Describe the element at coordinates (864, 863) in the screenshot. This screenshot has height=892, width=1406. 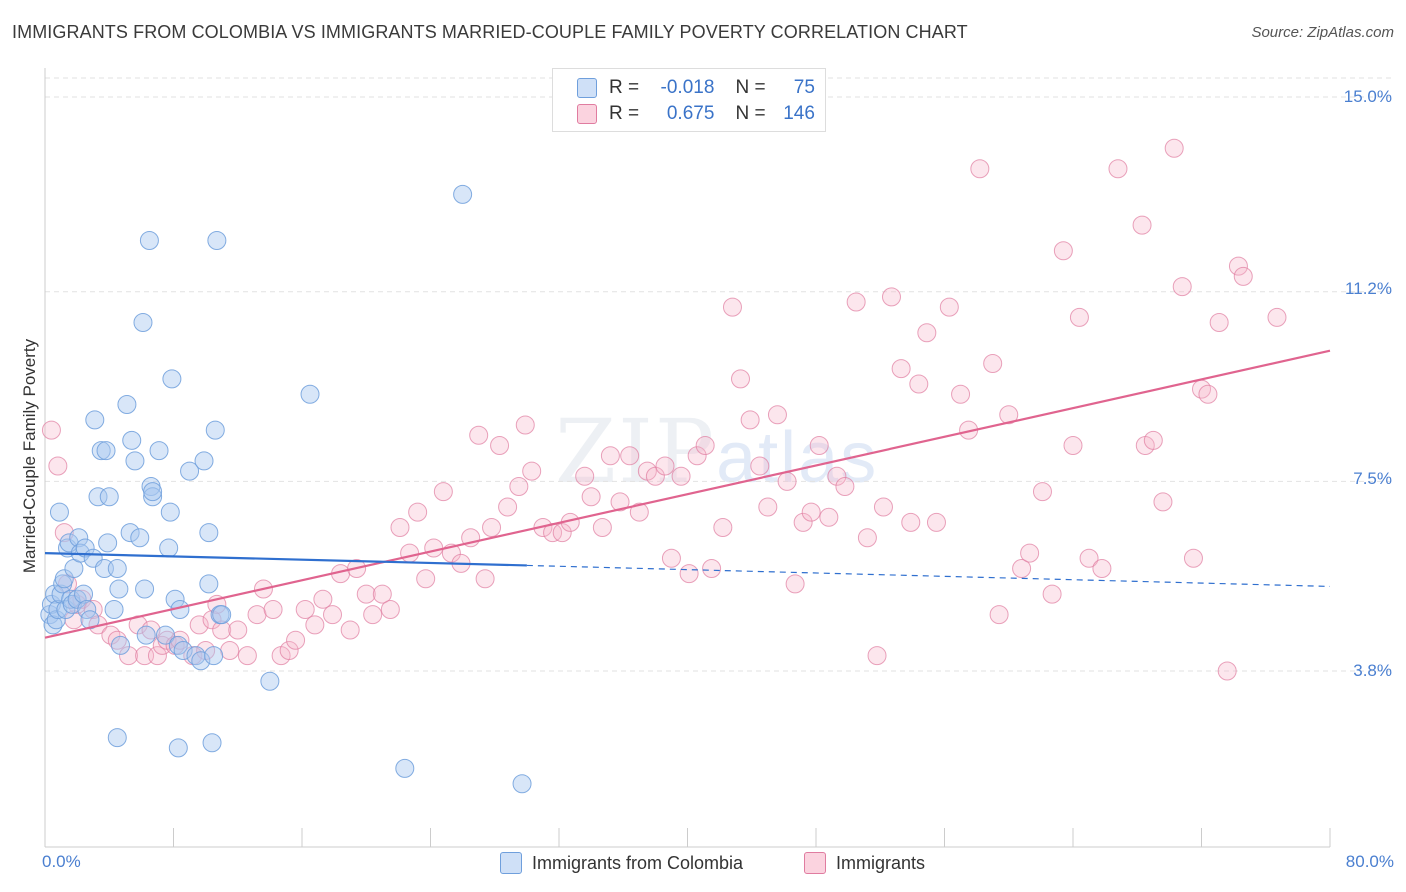
I see `bottom-legend-immigrants: Immigrants` at that location.